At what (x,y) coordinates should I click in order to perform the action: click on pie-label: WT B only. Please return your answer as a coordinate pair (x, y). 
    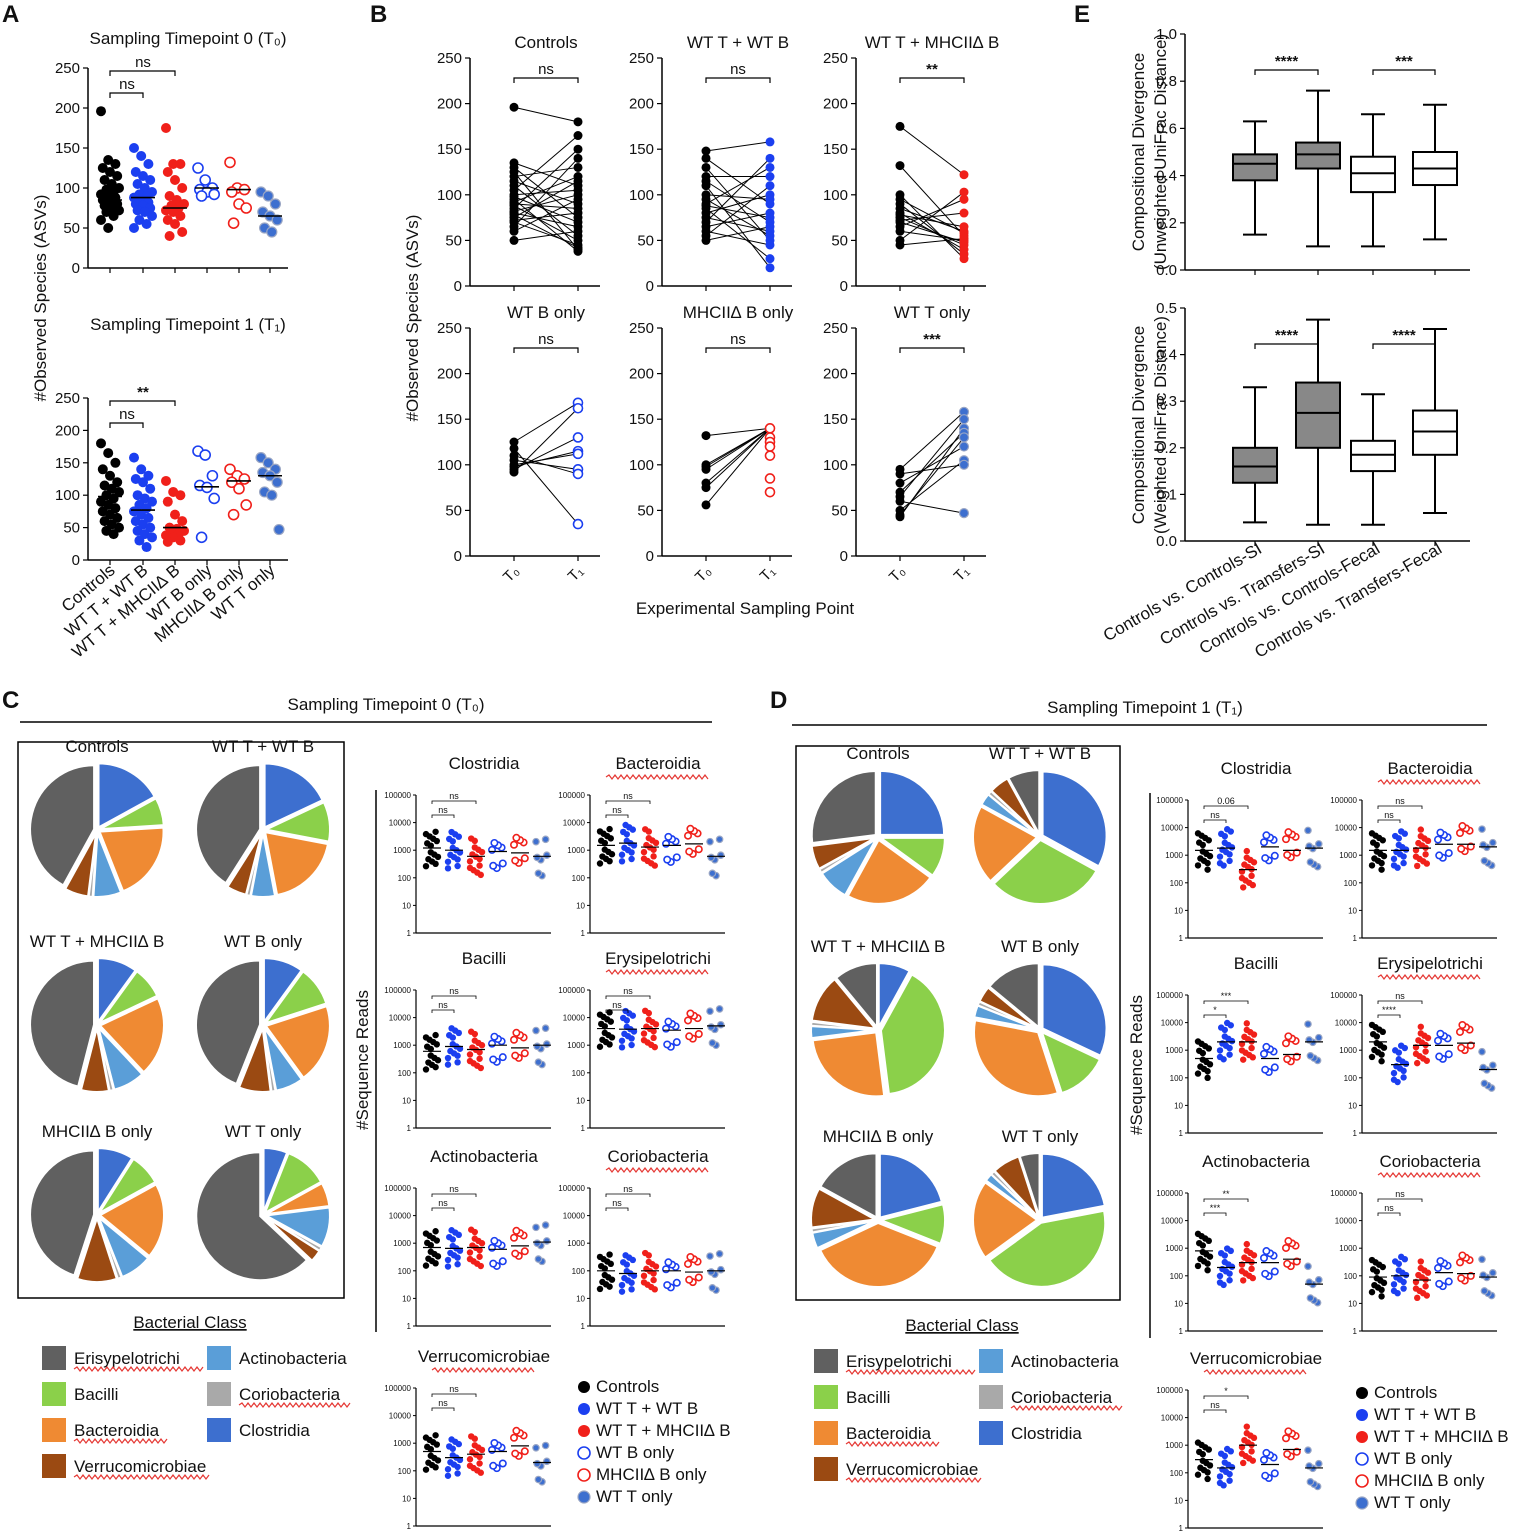
    Looking at the image, I should click on (1040, 946).